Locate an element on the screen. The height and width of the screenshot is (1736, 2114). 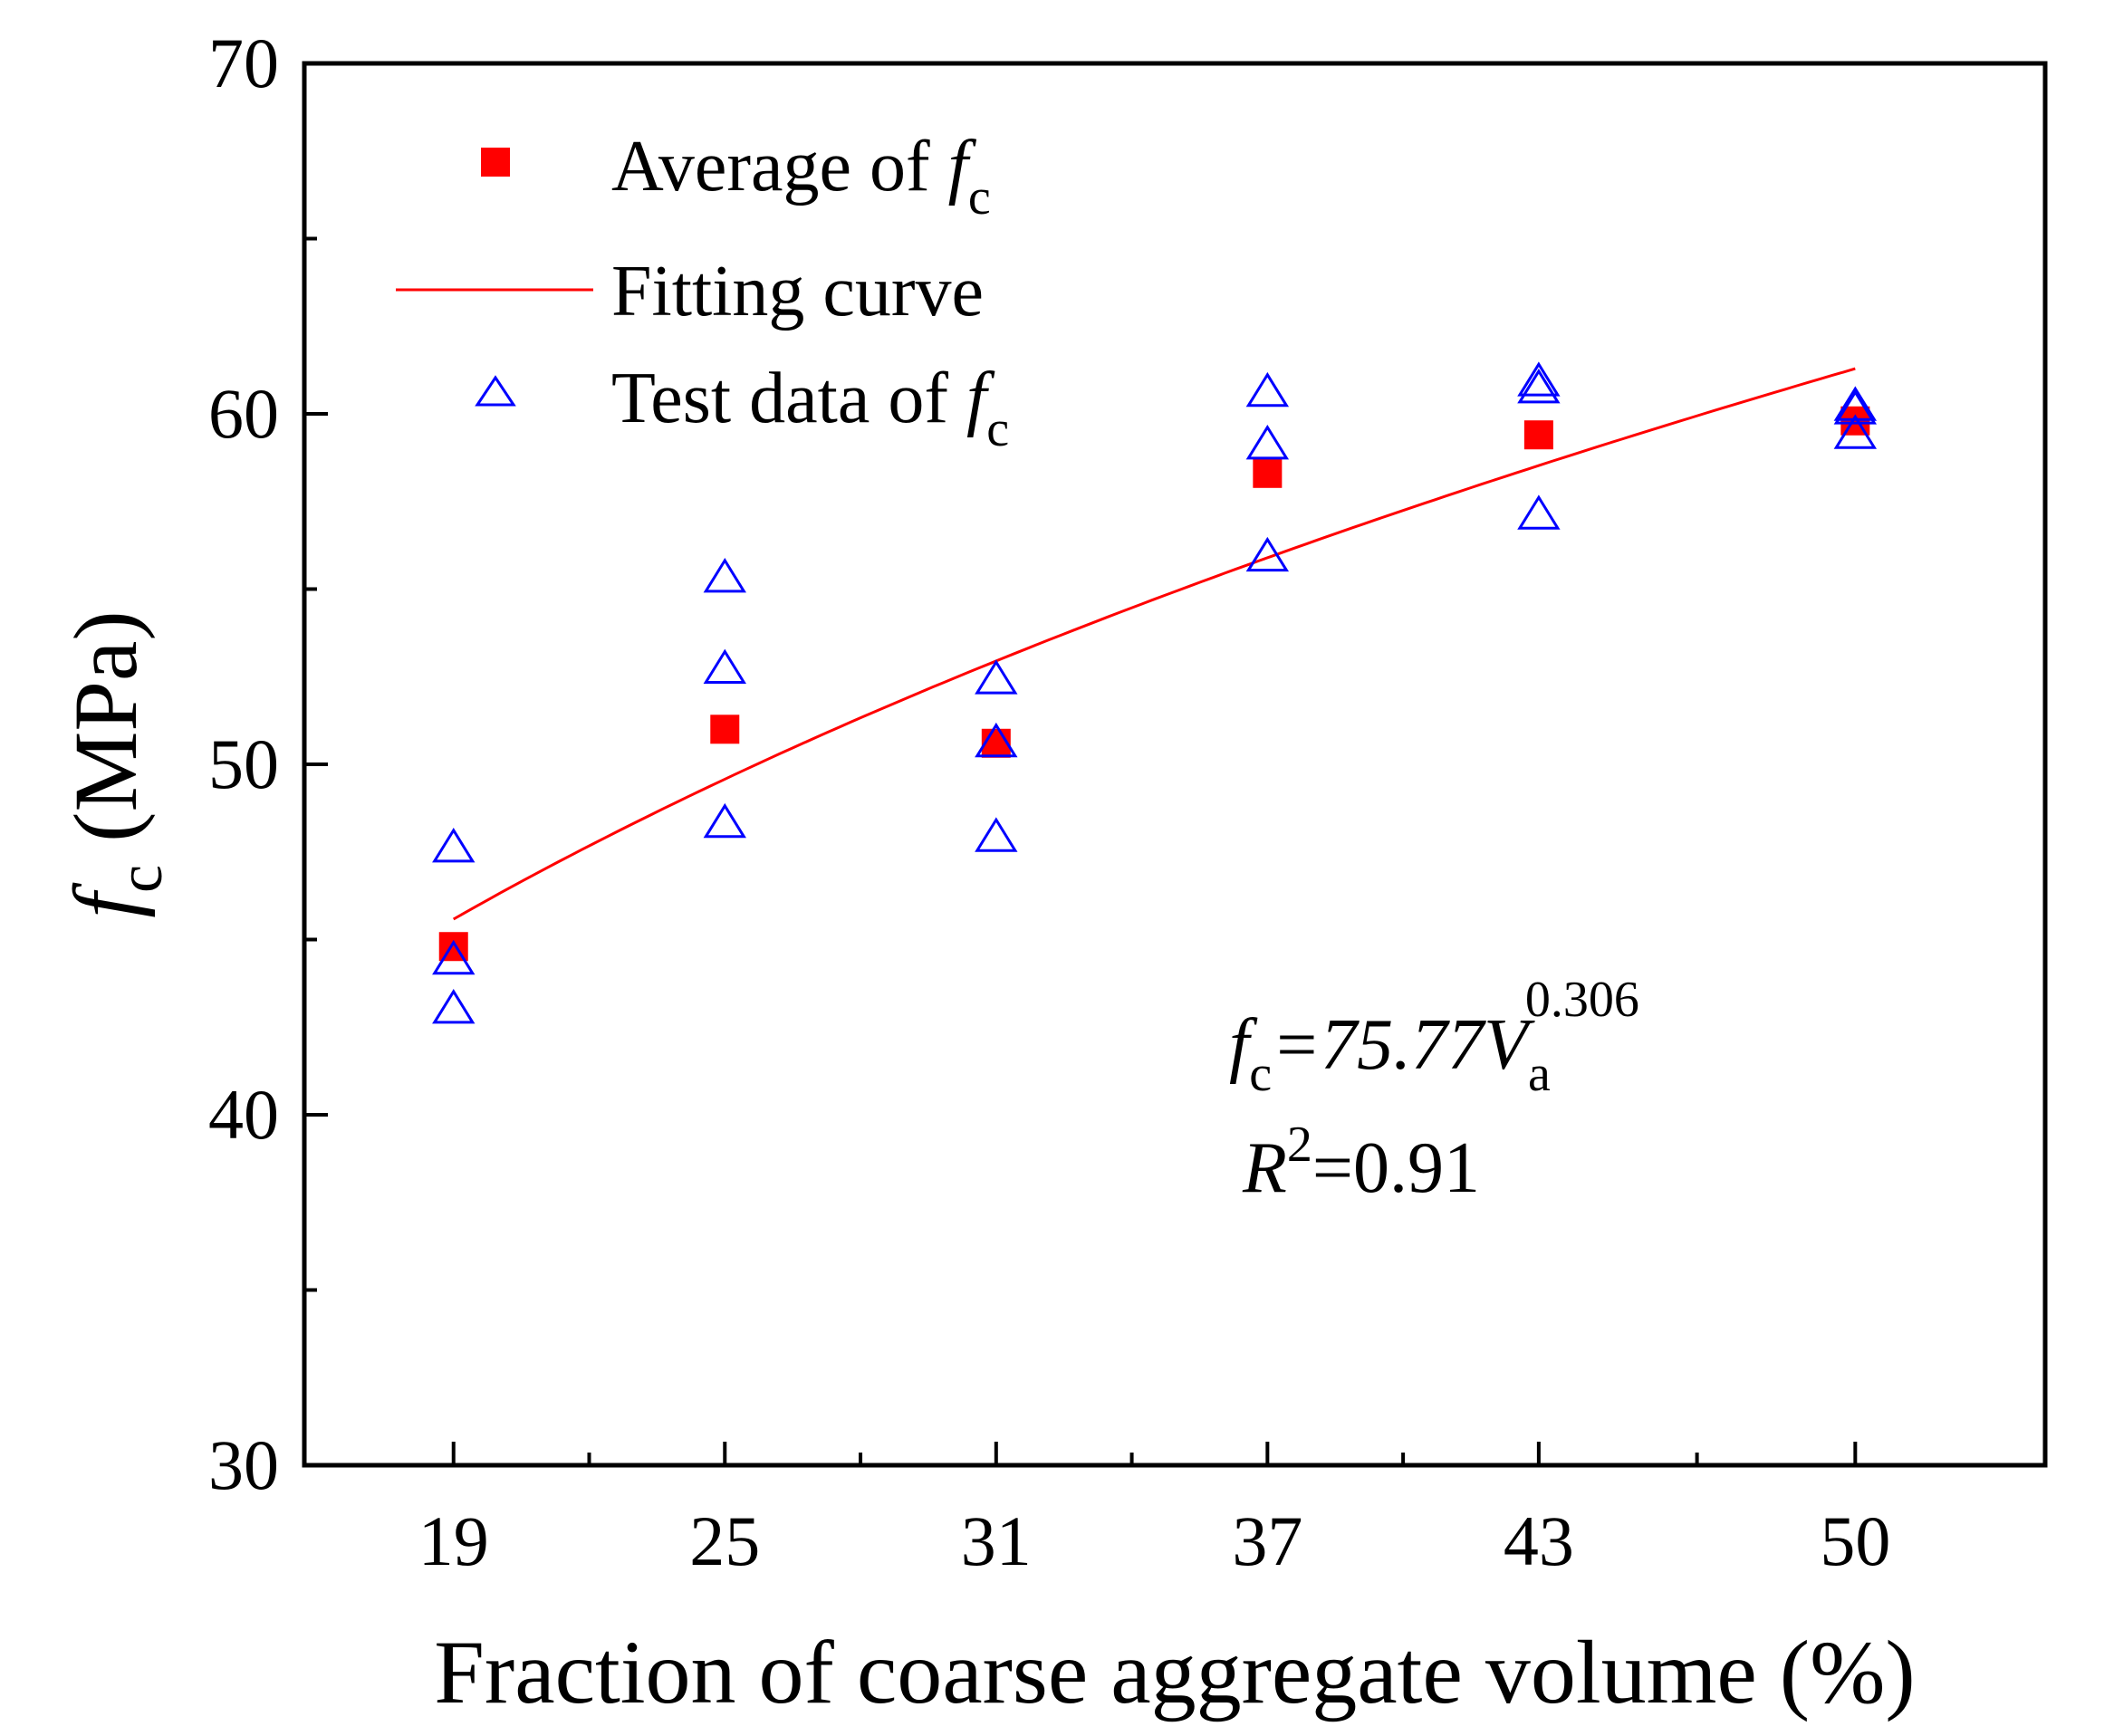
y-tick-label: 40 is located at coordinates (243, 1114).